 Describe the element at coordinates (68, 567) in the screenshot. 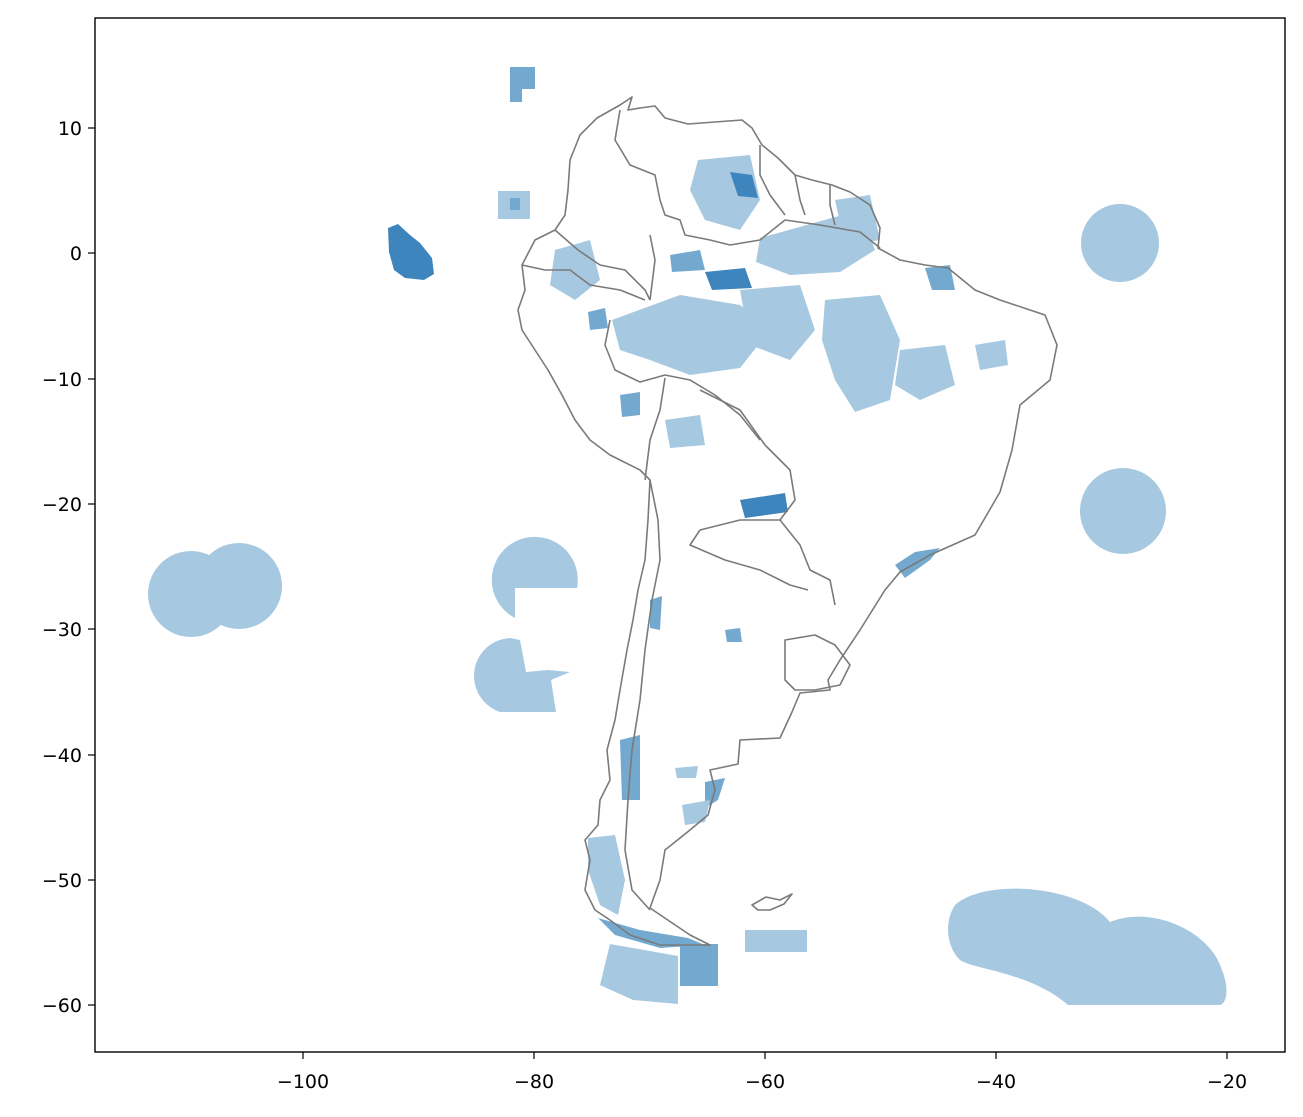

I see `y-axis: 10 0 −10 −20 −30 −40 −50 −60` at that location.